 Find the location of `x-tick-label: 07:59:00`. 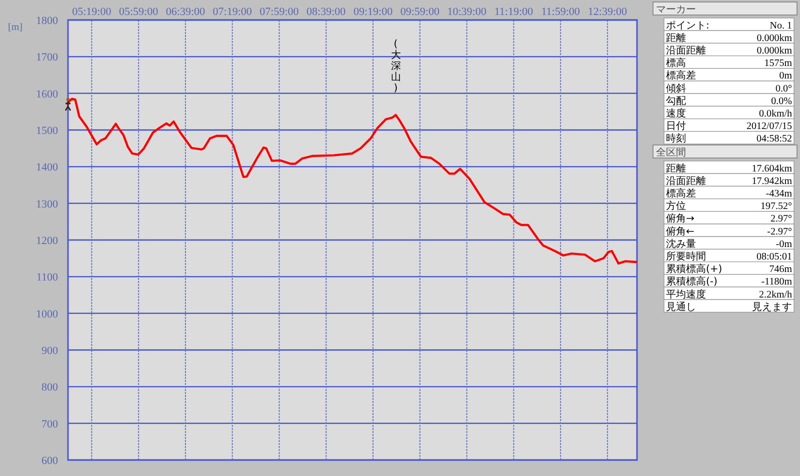

x-tick-label: 07:59:00 is located at coordinates (280, 12).